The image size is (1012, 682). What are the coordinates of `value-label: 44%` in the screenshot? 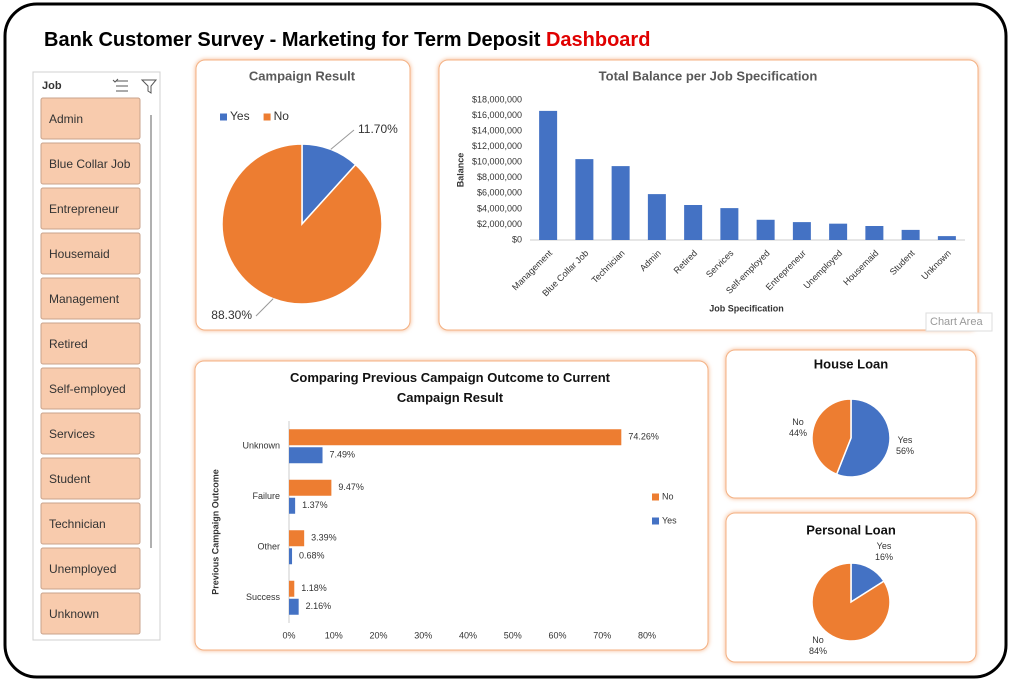 It's located at (798, 433).